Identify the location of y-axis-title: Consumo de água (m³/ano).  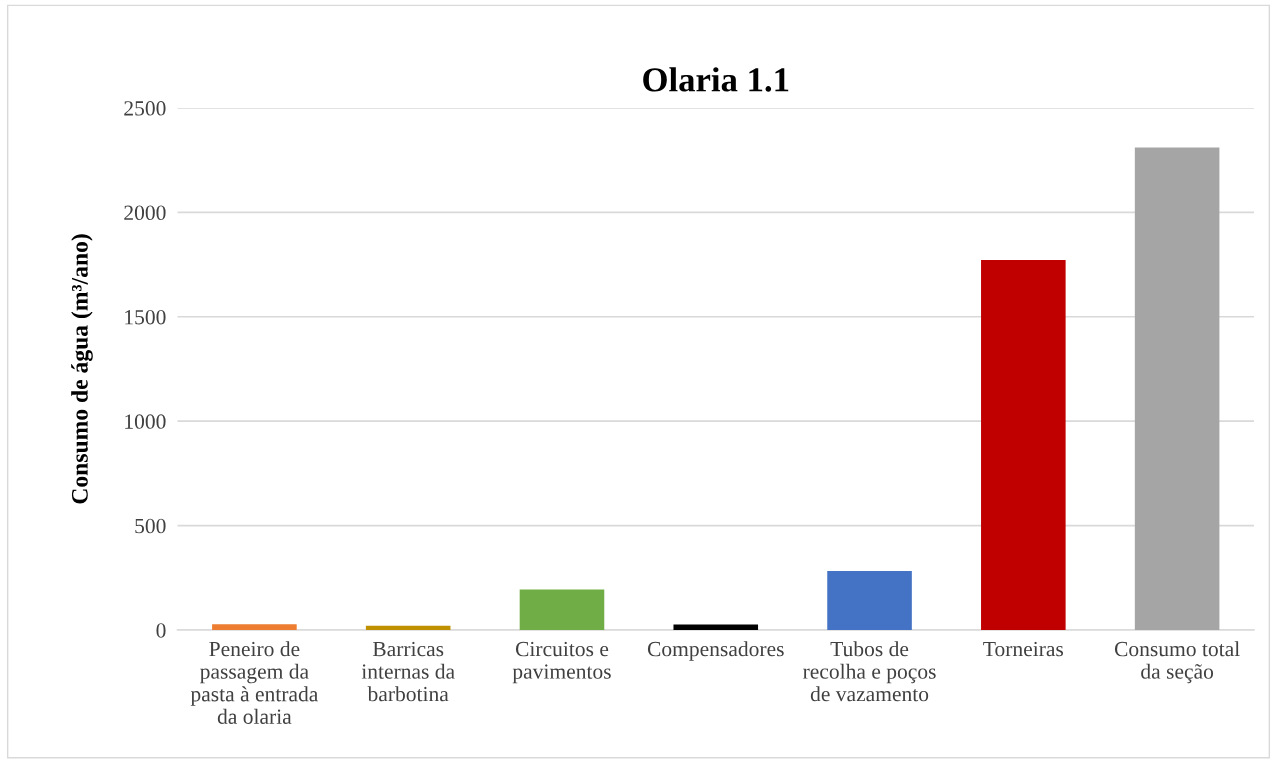
(82, 369).